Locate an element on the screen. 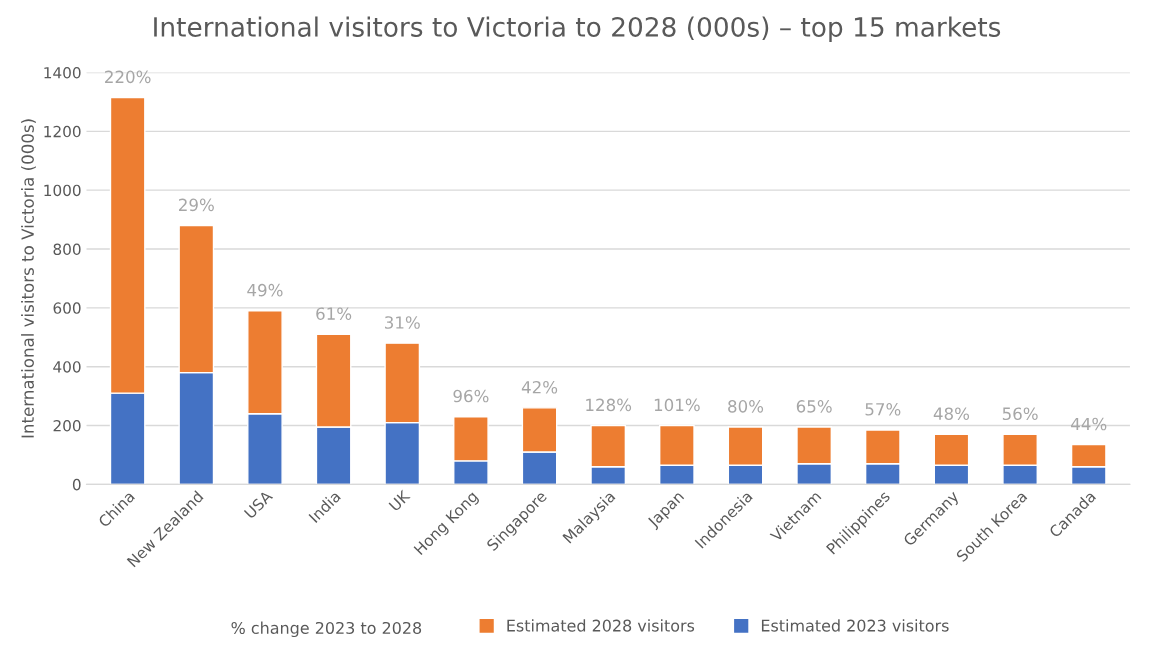  y-tick-label: 0 is located at coordinates (76, 484).